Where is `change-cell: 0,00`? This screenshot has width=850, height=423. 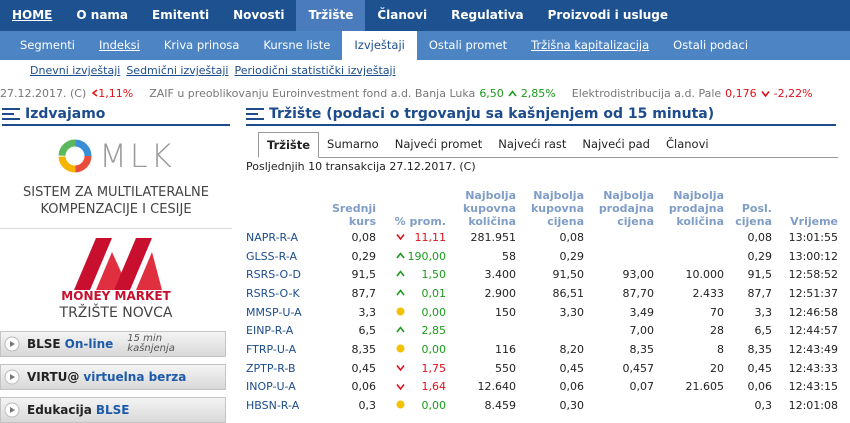 change-cell: 0,00 is located at coordinates (413, 312).